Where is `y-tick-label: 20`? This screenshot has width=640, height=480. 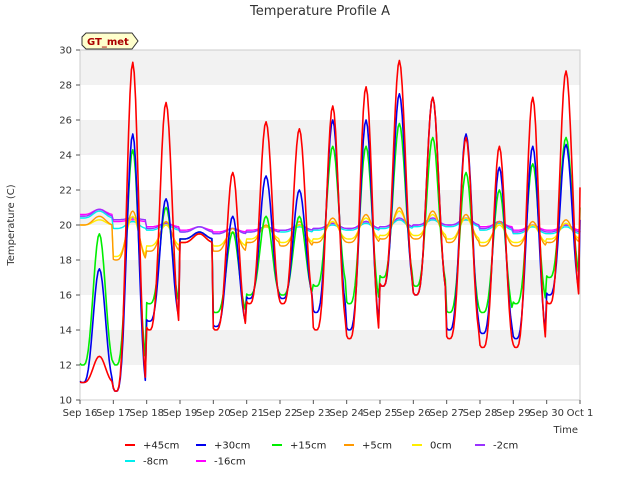 y-tick-label: 20 is located at coordinates (65, 226).